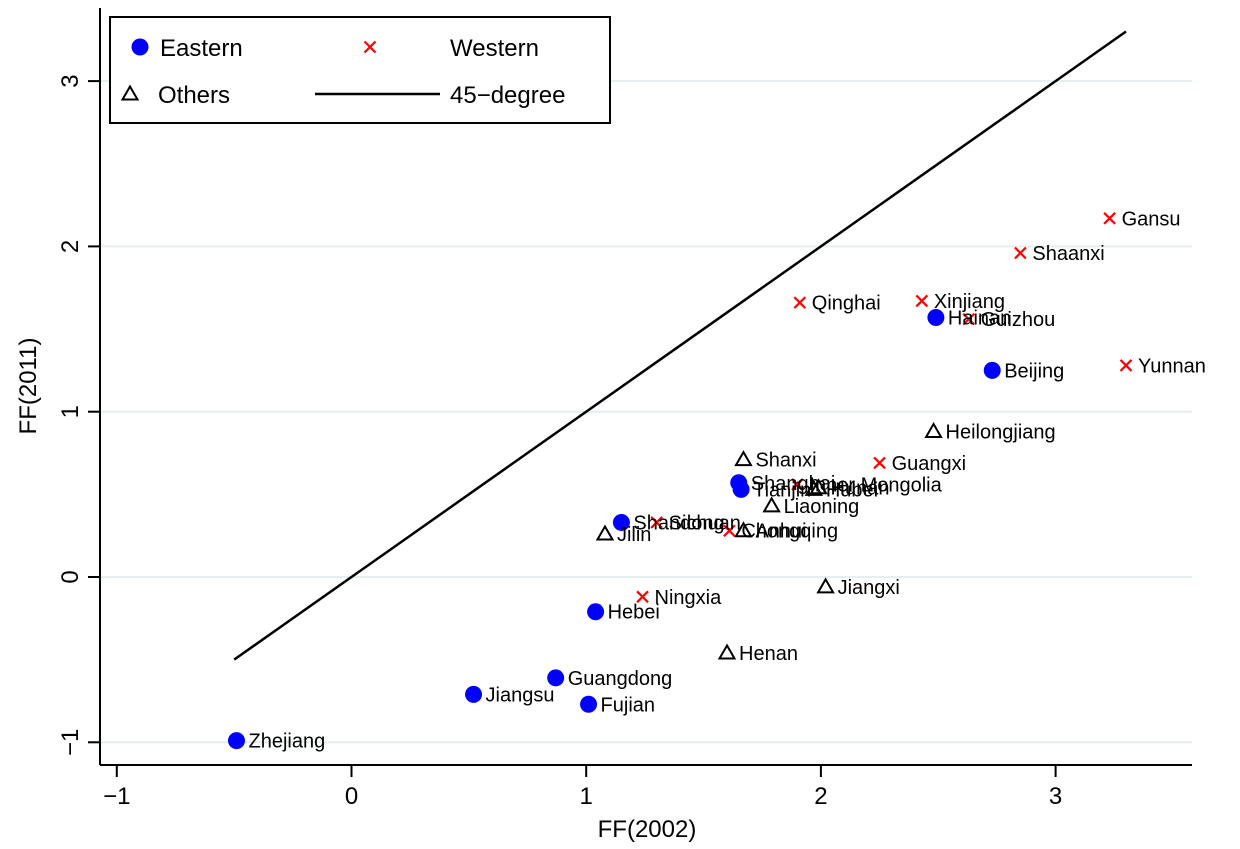  Describe the element at coordinates (634, 613) in the screenshot. I see `point-label-hebei: Hebei` at that location.